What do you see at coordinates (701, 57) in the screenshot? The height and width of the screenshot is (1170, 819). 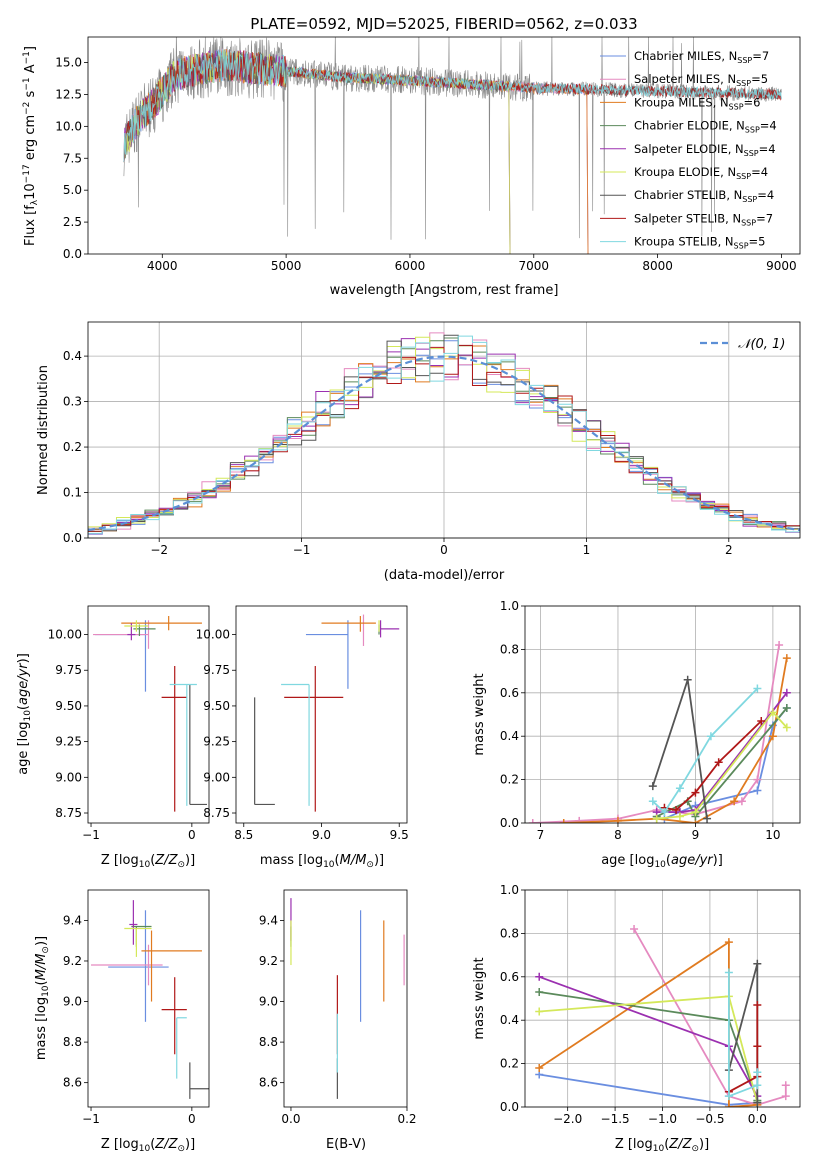 I see `legend-label-chabrier-miles: Chabrier MILES, NSSP=7` at bounding box center [701, 57].